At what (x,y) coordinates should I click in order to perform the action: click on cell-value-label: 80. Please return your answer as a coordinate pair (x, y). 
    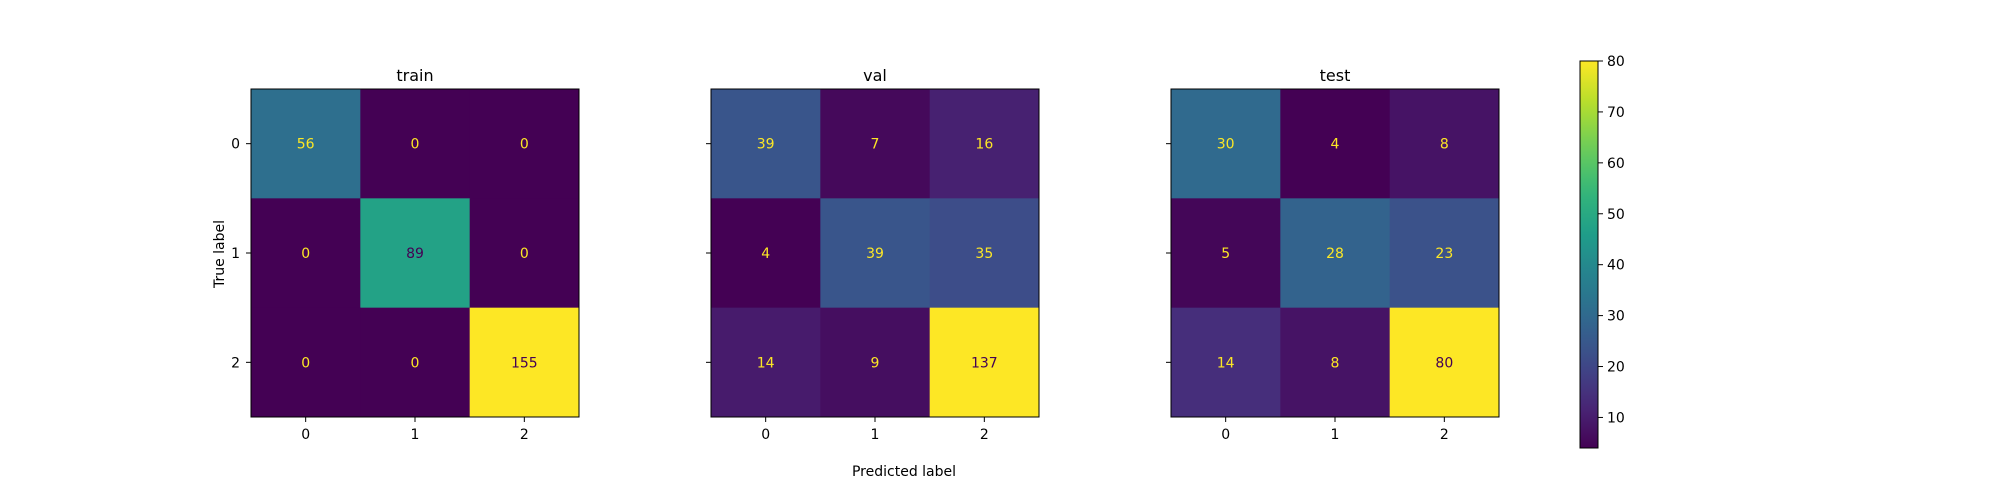
    Looking at the image, I should click on (1444, 363).